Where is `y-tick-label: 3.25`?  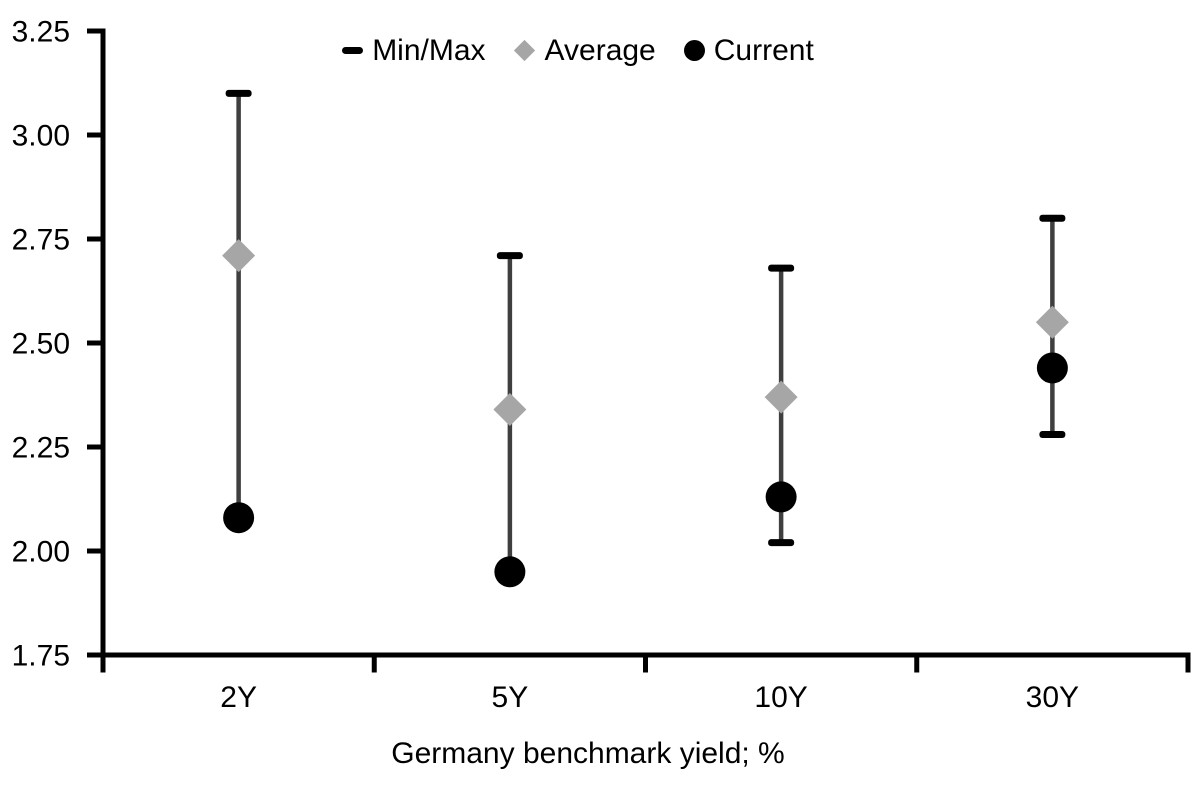
y-tick-label: 3.25 is located at coordinates (41, 32).